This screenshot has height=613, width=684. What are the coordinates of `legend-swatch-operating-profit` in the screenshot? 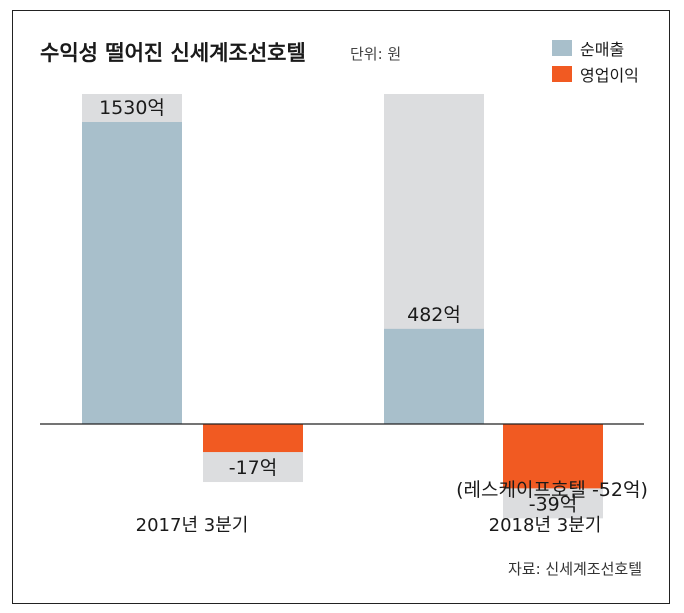 It's located at (562, 74).